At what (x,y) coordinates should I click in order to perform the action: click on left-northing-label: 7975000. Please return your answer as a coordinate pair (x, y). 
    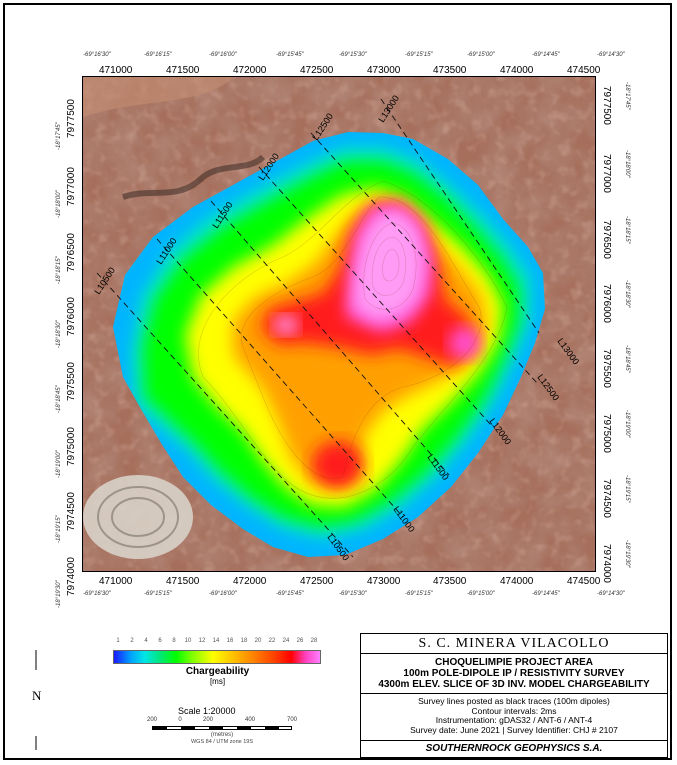
    Looking at the image, I should click on (71, 446).